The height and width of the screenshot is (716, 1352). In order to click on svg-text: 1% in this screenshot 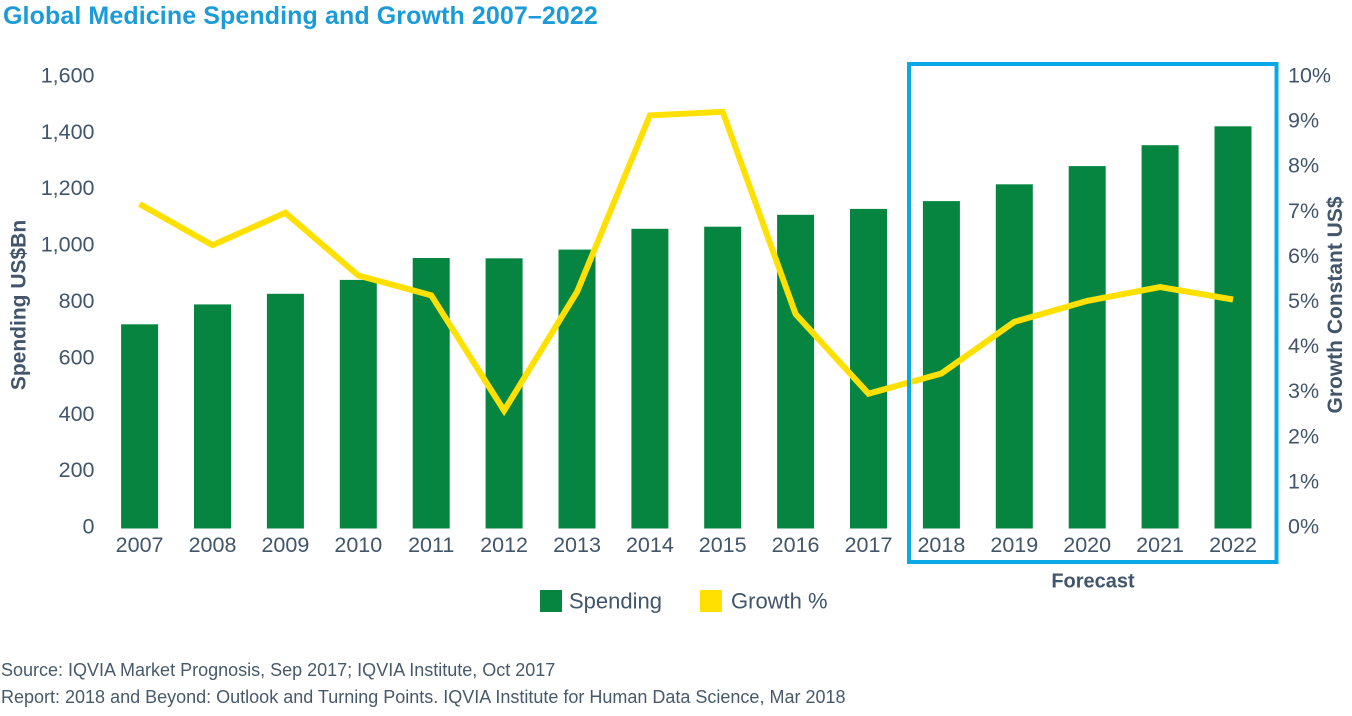, I will do `click(1303, 481)`.